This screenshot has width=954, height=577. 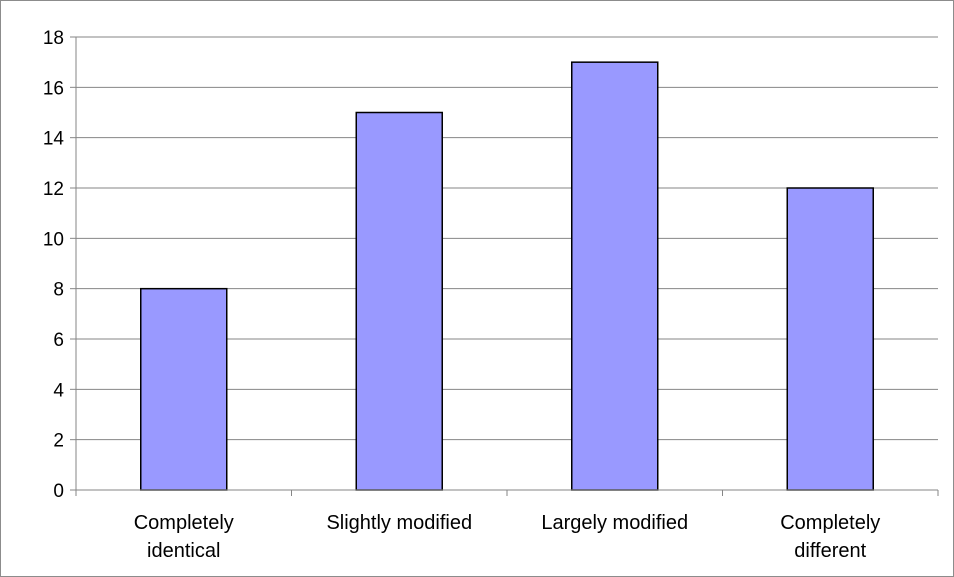 What do you see at coordinates (53, 239) in the screenshot?
I see `y-tick-label: 10` at bounding box center [53, 239].